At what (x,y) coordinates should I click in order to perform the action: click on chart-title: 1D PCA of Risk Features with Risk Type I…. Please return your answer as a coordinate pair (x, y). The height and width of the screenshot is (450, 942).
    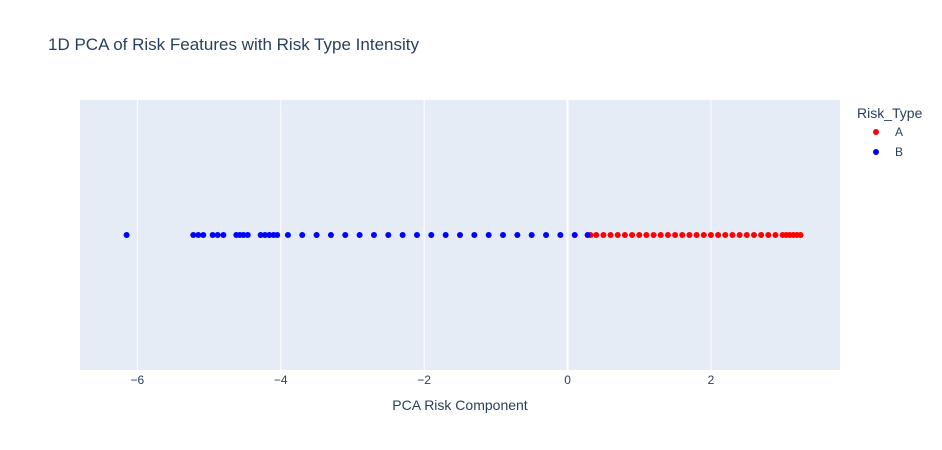
    Looking at the image, I should click on (233, 44).